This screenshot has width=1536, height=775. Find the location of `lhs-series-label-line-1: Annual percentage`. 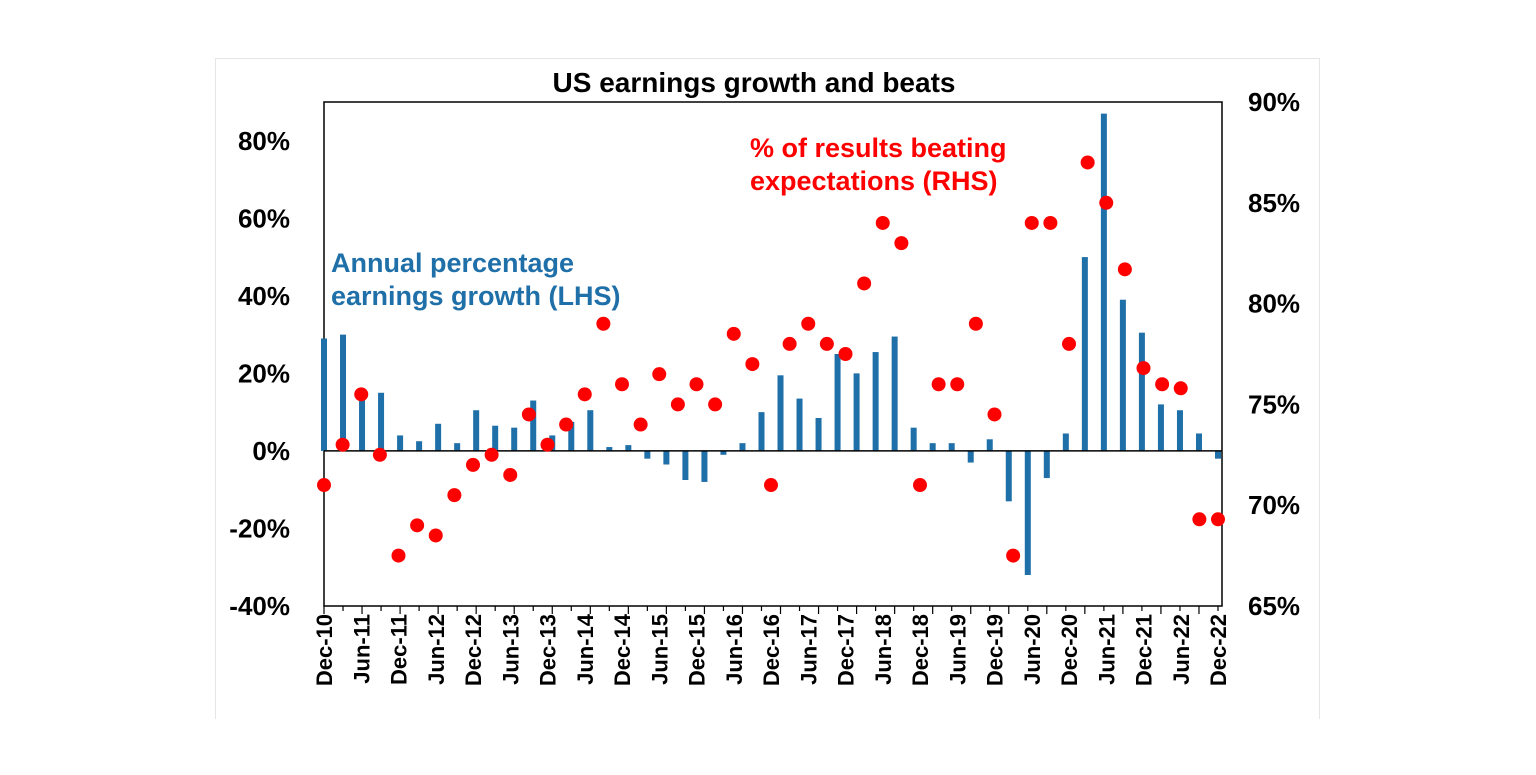

lhs-series-label-line-1: Annual percentage is located at coordinates (452, 263).